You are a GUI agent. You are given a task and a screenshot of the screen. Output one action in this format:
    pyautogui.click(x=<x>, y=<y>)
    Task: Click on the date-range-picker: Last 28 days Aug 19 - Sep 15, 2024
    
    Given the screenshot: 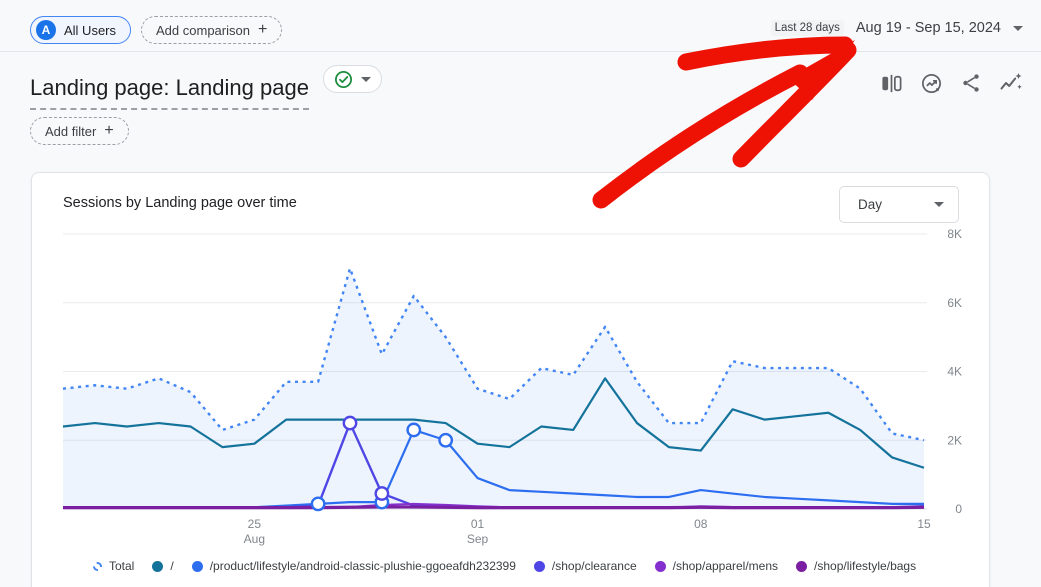 What is the action you would take?
    pyautogui.click(x=896, y=28)
    